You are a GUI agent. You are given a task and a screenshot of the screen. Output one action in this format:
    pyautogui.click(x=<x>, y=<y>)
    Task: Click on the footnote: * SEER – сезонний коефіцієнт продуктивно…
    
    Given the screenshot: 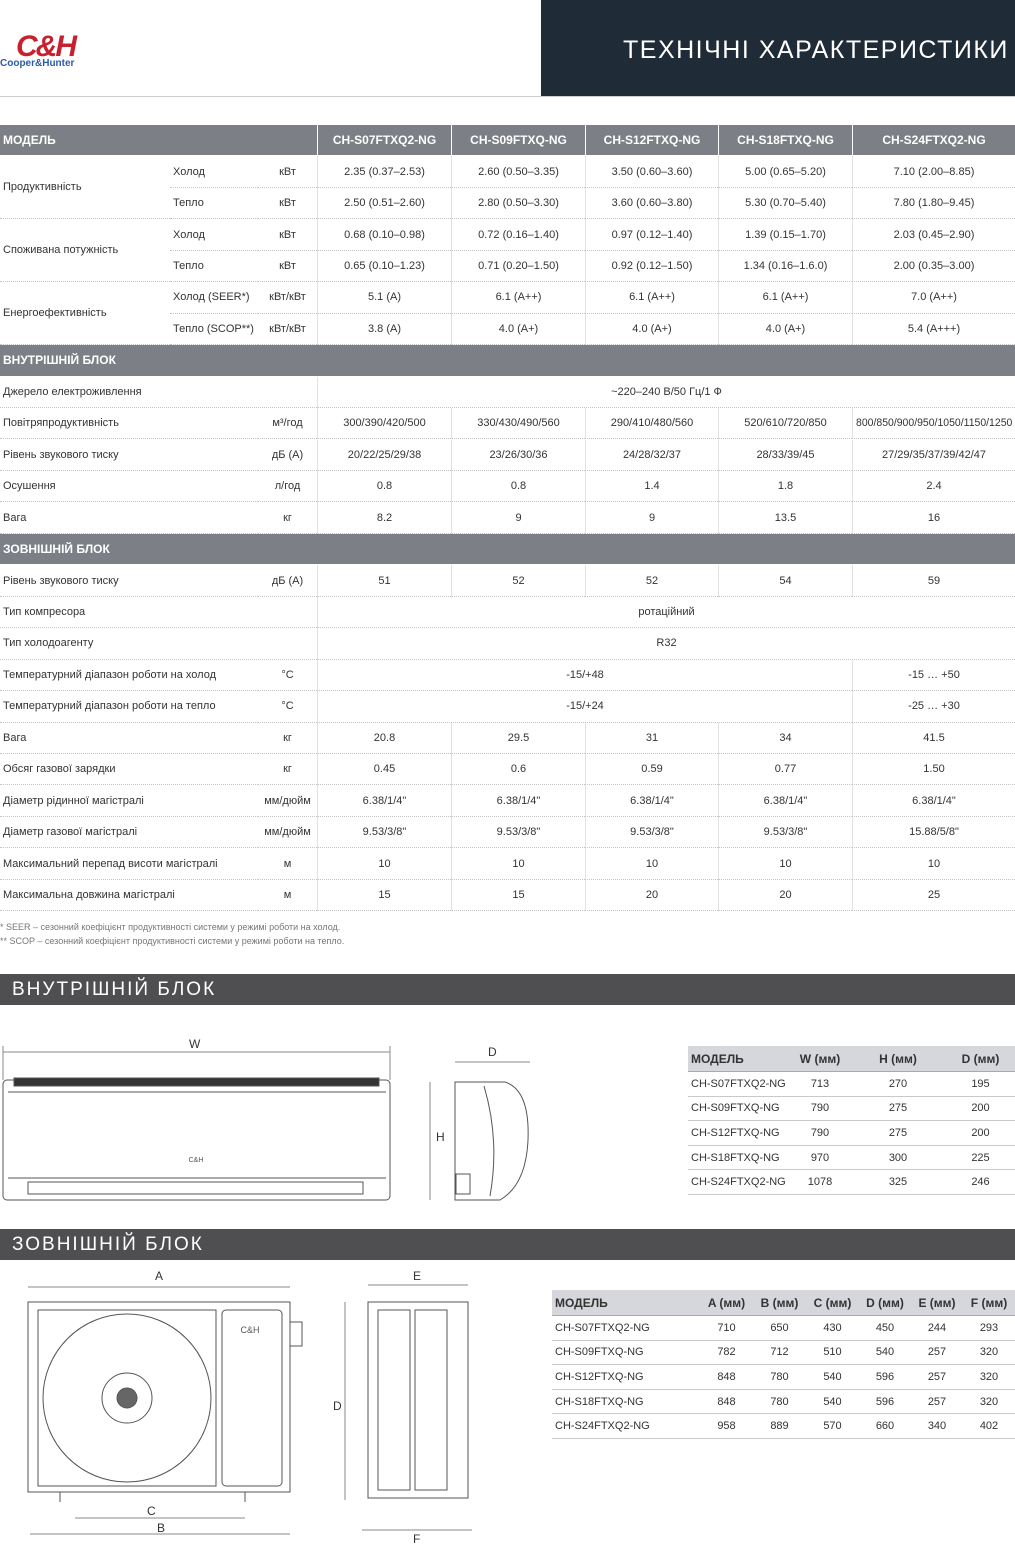 What is the action you would take?
    pyautogui.click(x=170, y=927)
    